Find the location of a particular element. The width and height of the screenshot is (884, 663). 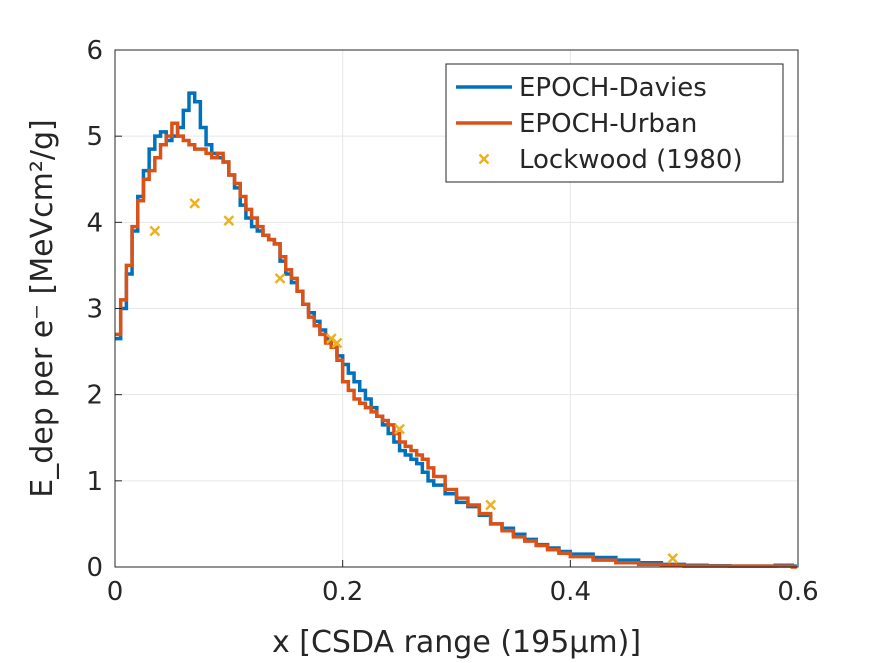

y-tick-label-6: 6 is located at coordinates (94, 51).